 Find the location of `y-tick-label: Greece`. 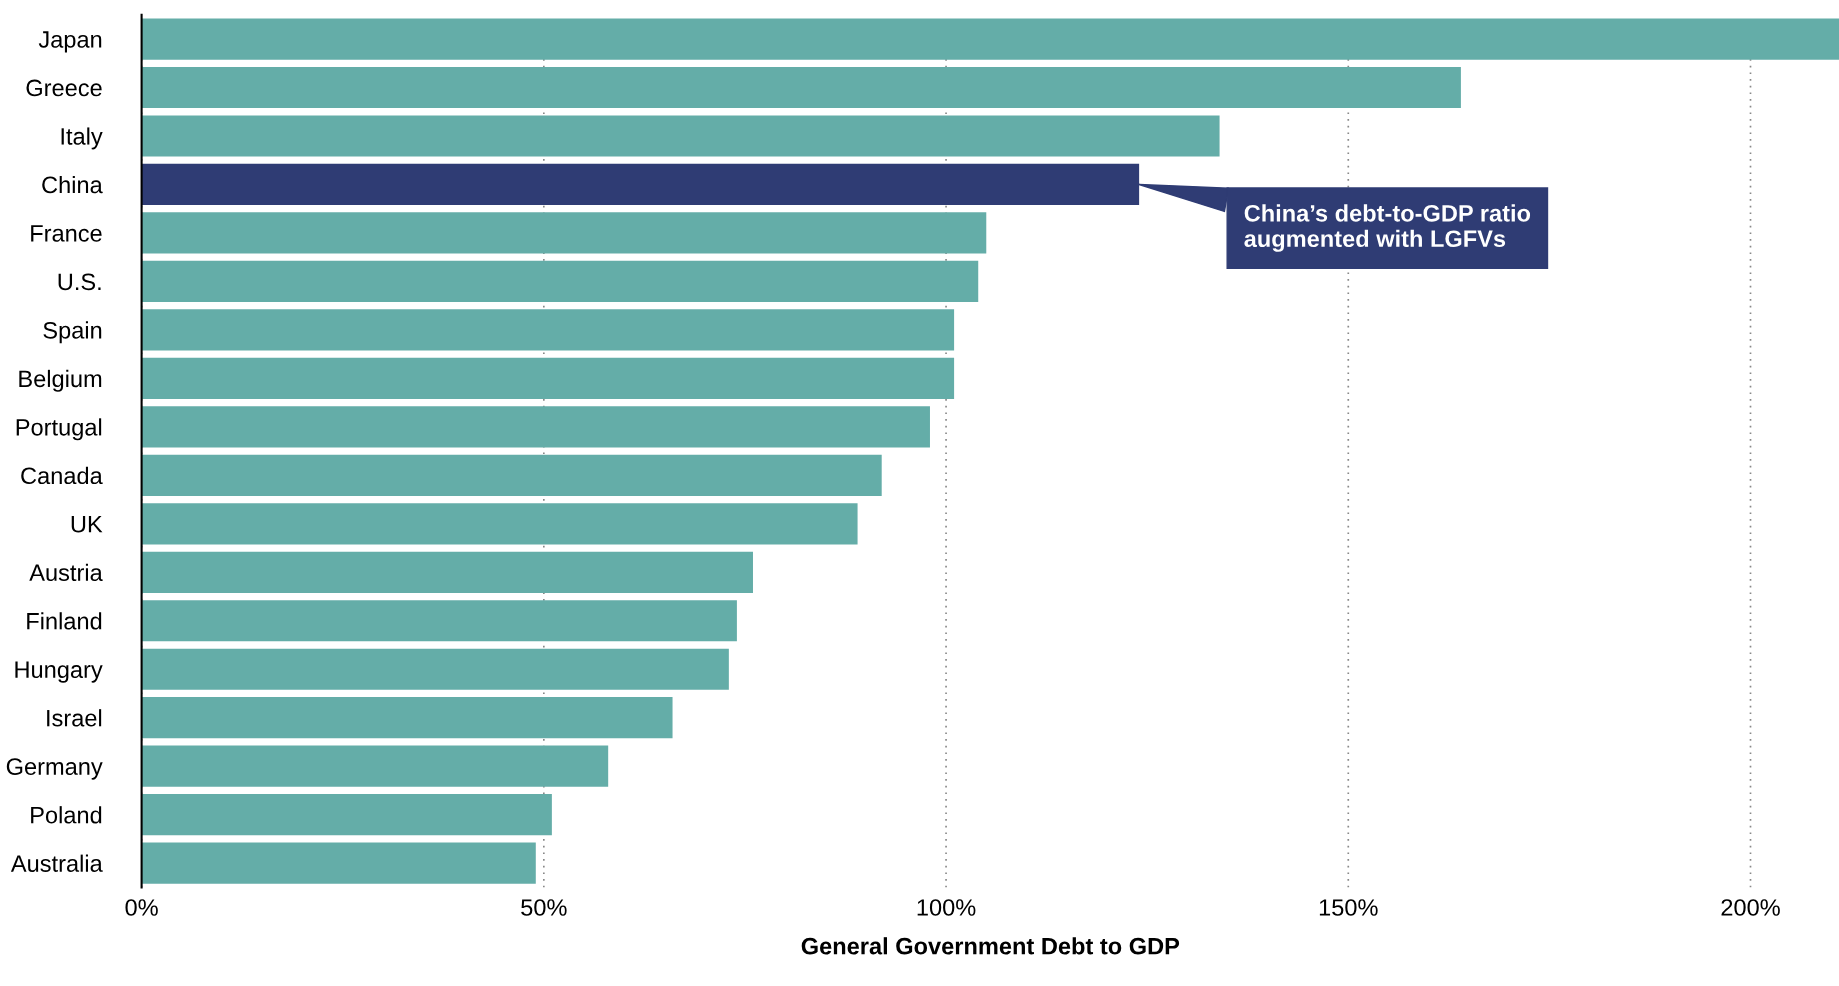

y-tick-label: Greece is located at coordinates (64, 88).